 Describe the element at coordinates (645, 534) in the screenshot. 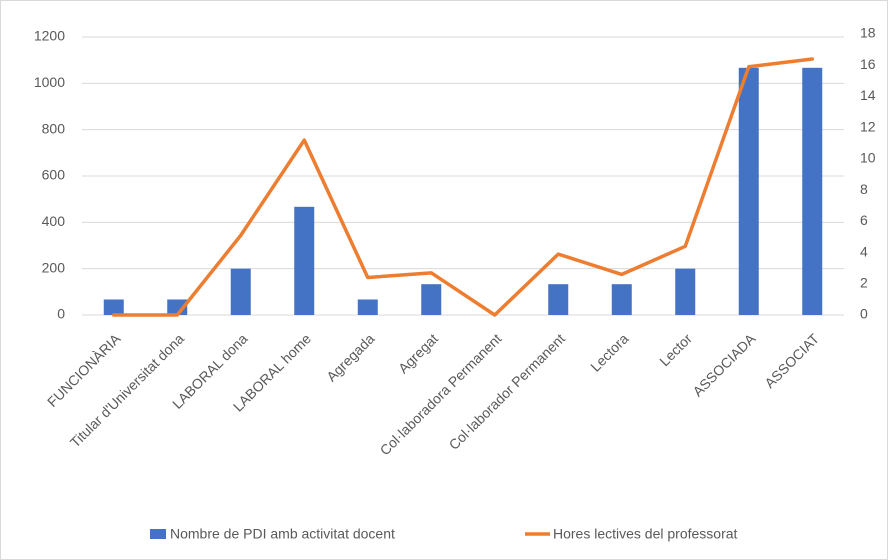

I see `legend-label: Hores lectives del professorat` at that location.